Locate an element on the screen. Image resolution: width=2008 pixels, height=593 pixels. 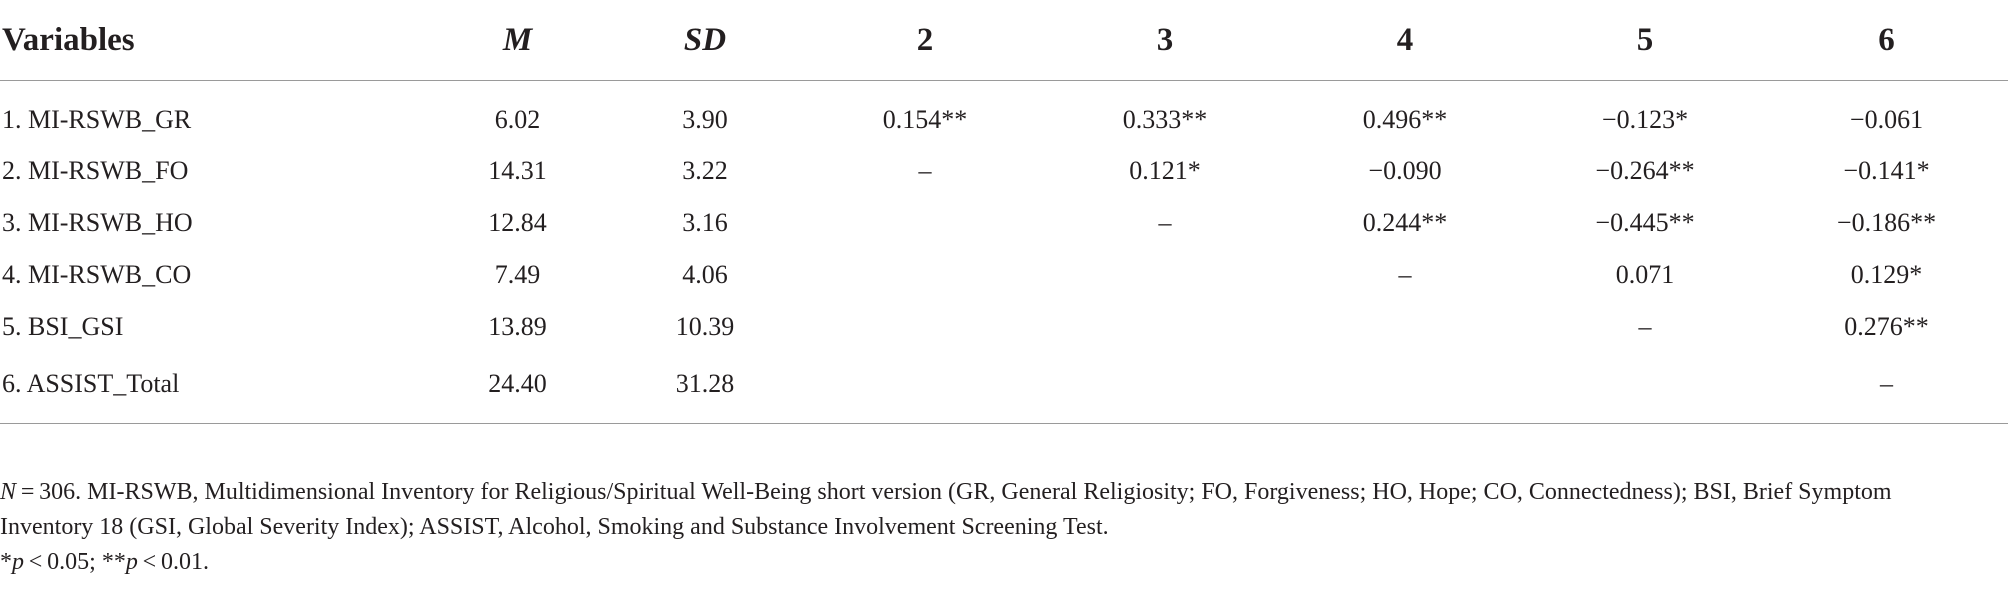
table-cell: 0.121* is located at coordinates (1165, 170).